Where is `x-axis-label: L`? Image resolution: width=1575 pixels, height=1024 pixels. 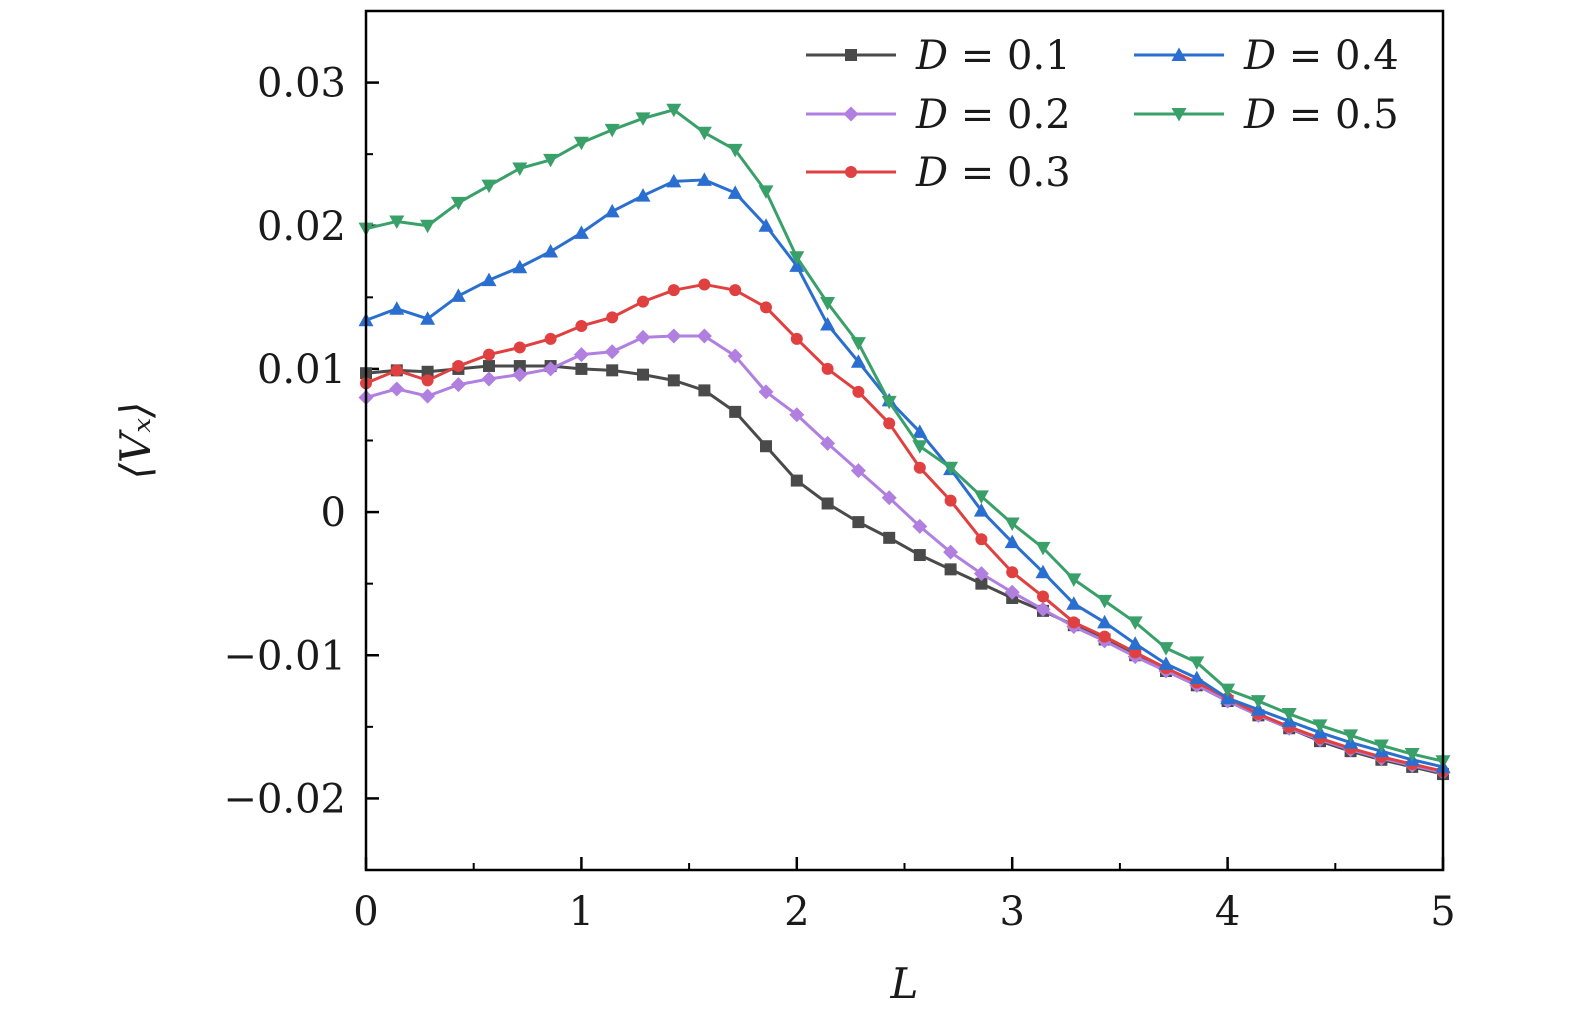
x-axis-label: L is located at coordinates (904, 983).